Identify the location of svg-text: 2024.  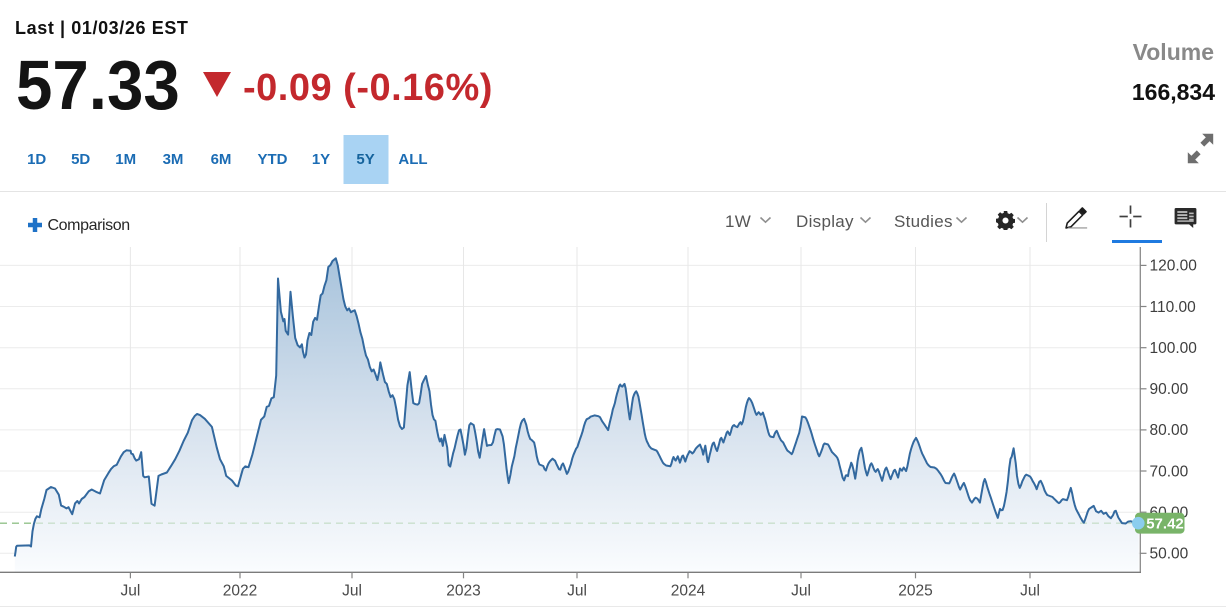
(688, 591).